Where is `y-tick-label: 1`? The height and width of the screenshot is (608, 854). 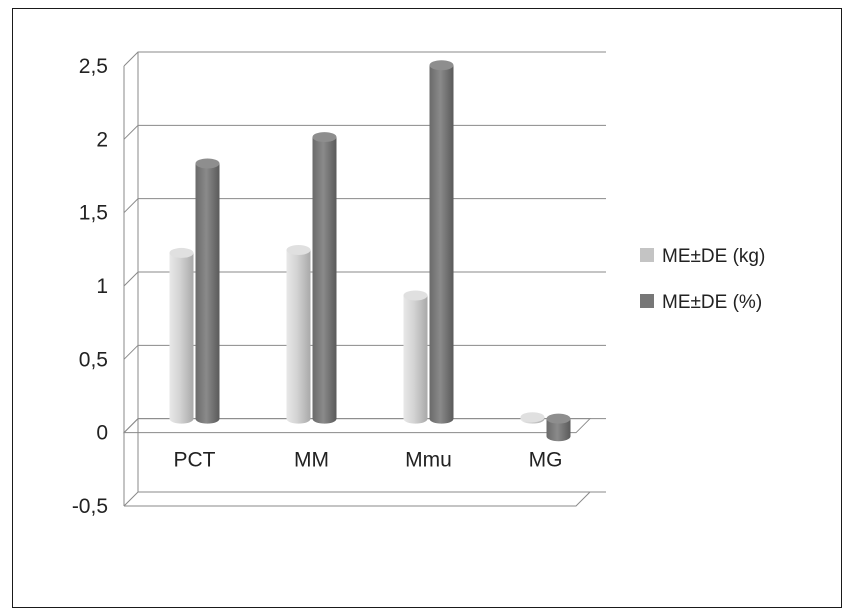
y-tick-label: 1 is located at coordinates (102, 286).